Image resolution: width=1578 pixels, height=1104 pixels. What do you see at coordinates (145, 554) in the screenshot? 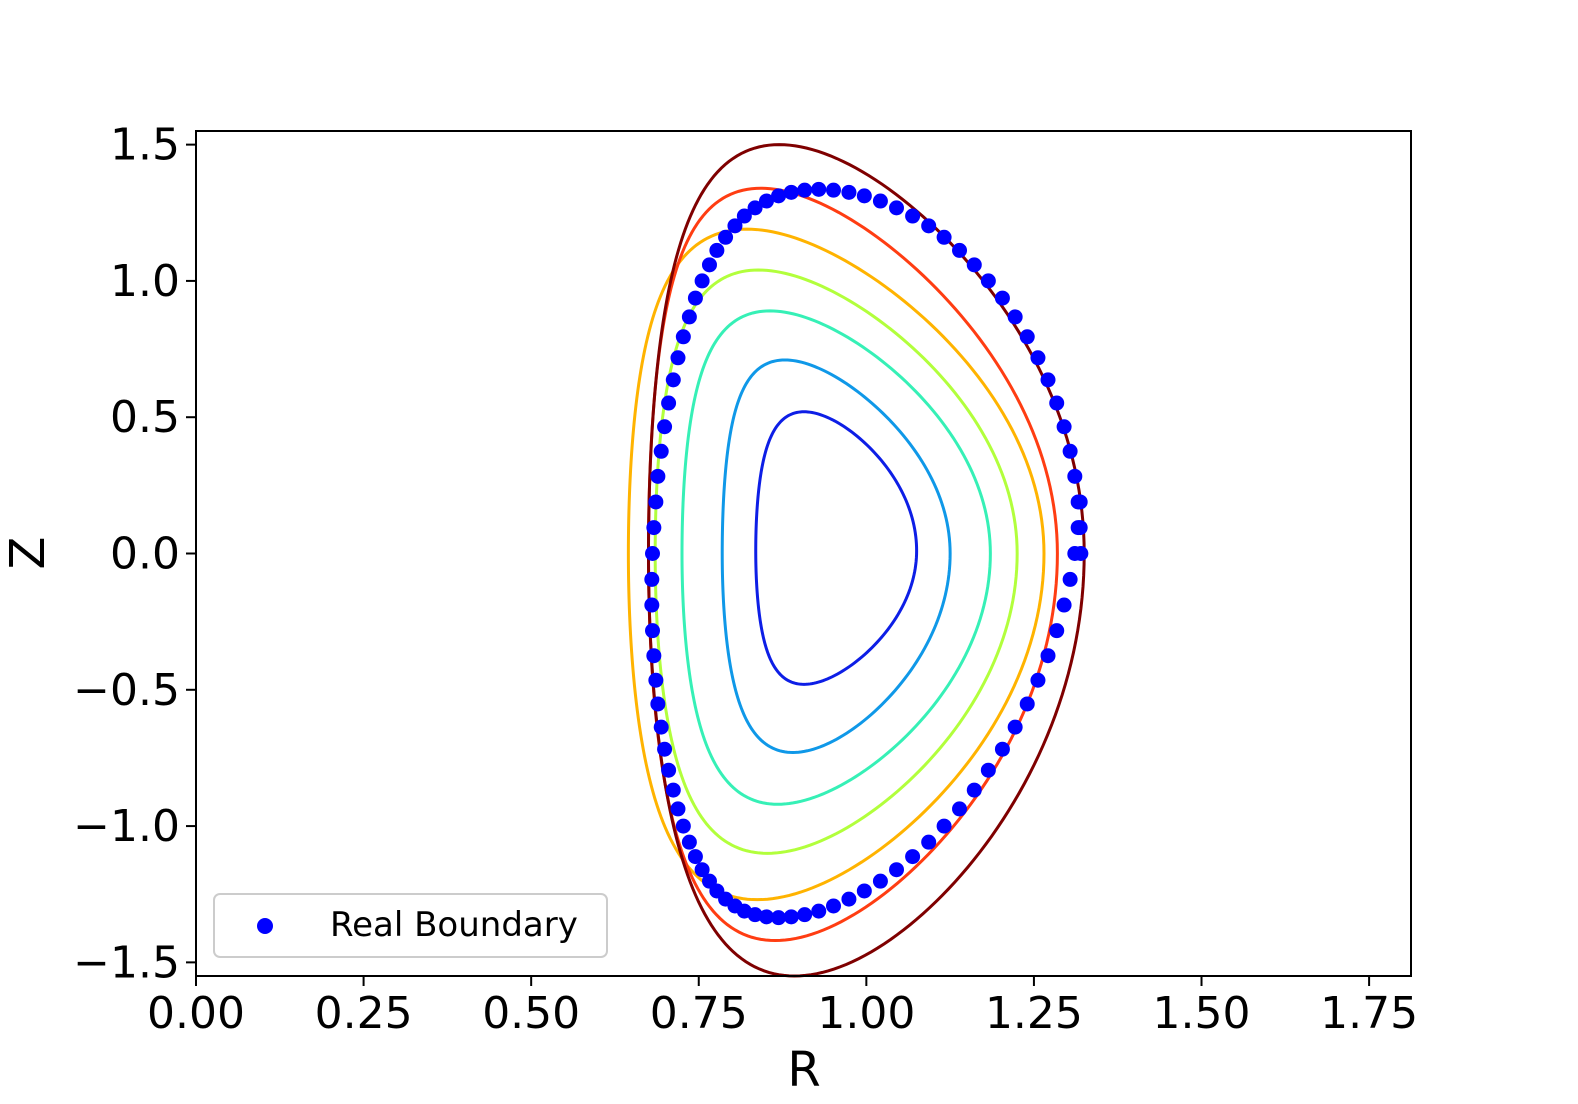
I see `y-tick-label: 0.0` at bounding box center [145, 554].